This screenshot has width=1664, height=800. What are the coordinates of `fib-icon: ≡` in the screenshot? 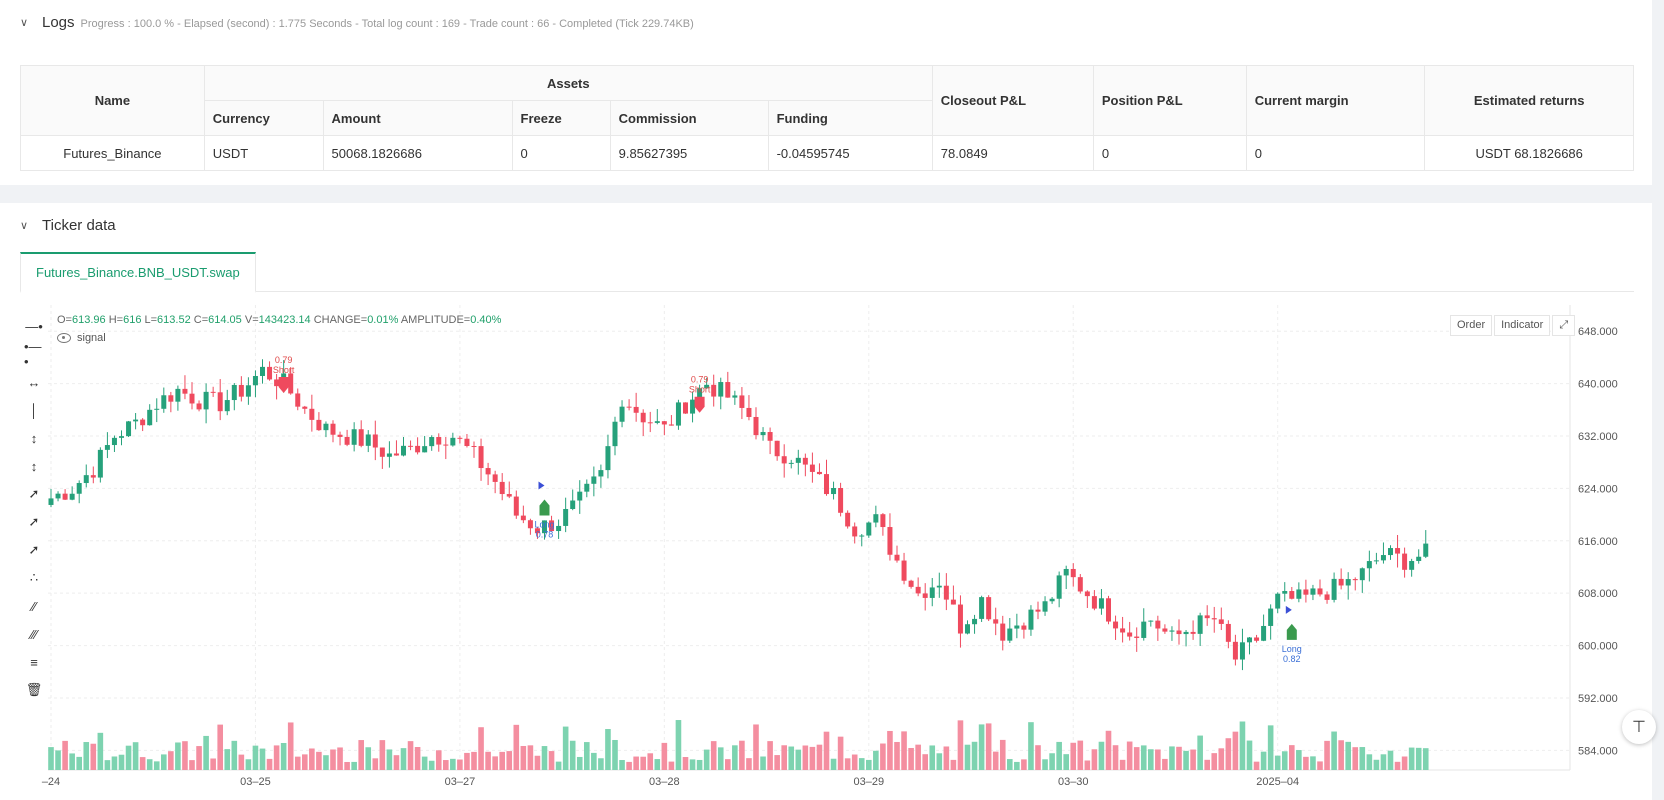 It's located at (34, 662).